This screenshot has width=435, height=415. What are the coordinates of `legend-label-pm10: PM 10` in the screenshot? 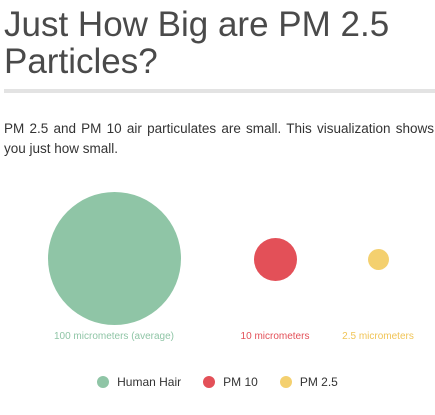 It's located at (240, 382).